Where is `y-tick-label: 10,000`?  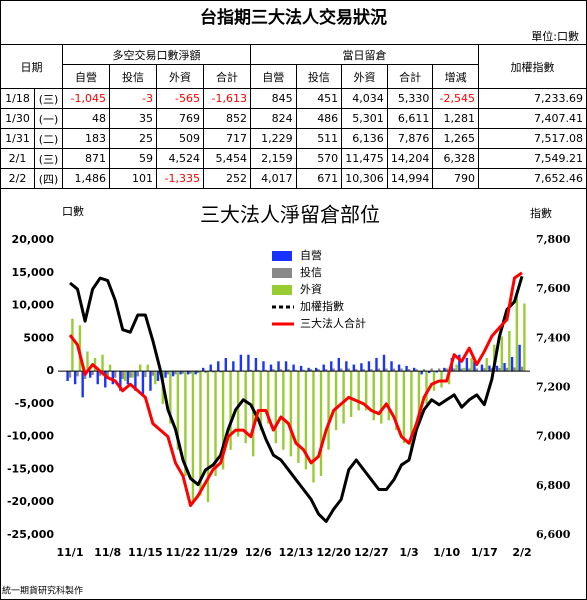
y-tick-label: 10,000 is located at coordinates (33, 305).